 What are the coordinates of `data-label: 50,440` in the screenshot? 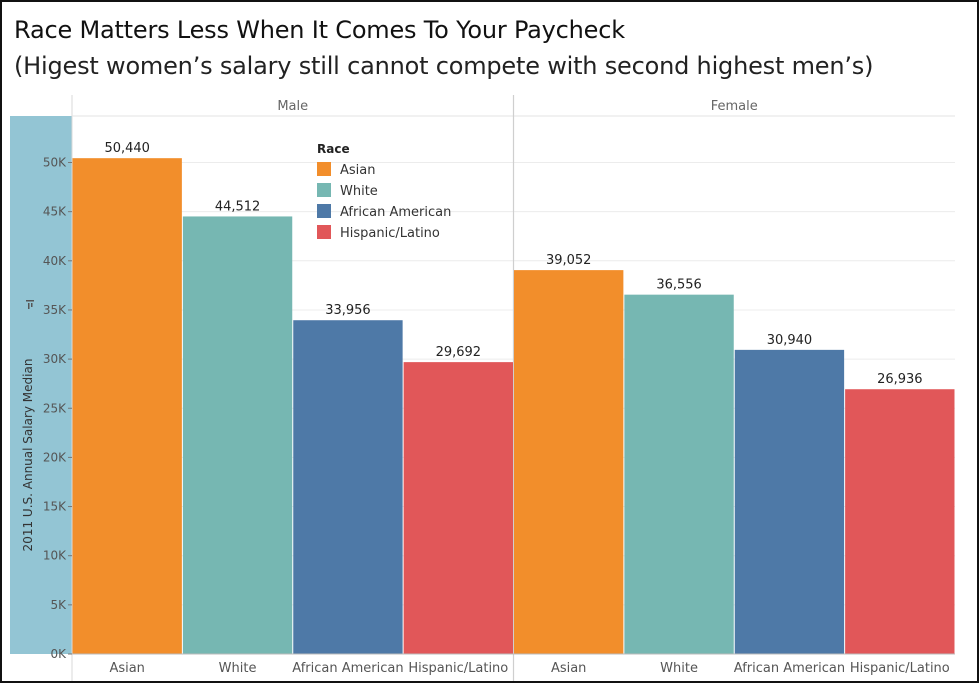 It's located at (127, 148).